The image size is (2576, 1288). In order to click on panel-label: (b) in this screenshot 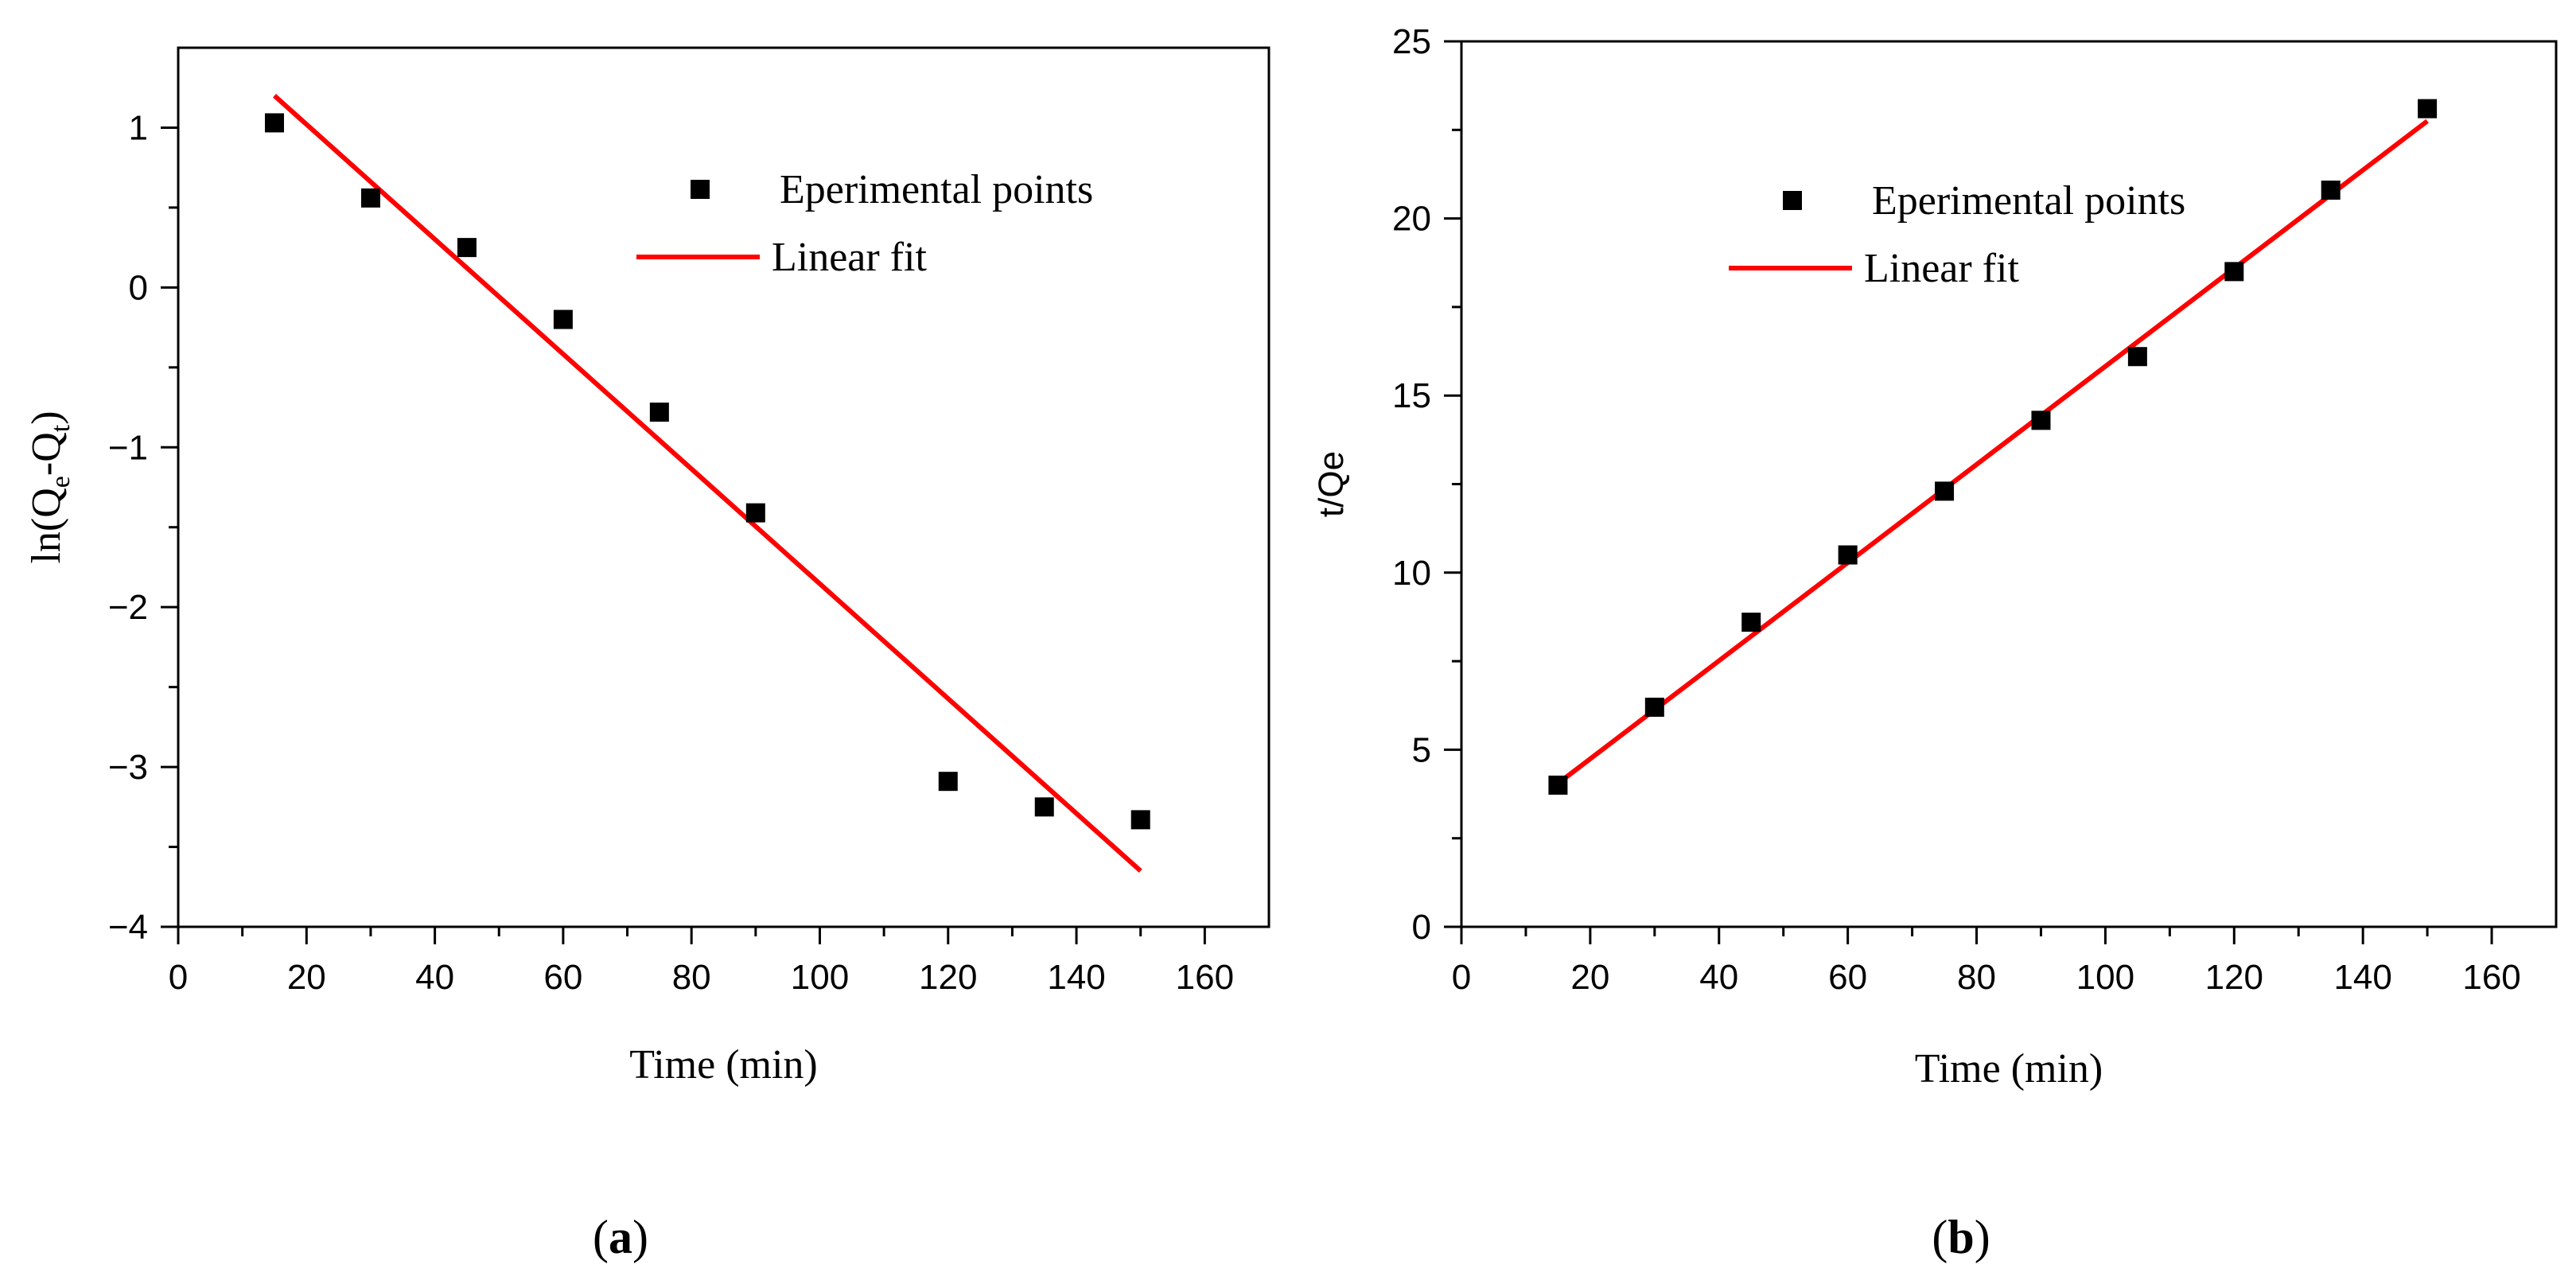, I will do `click(1961, 1237)`.